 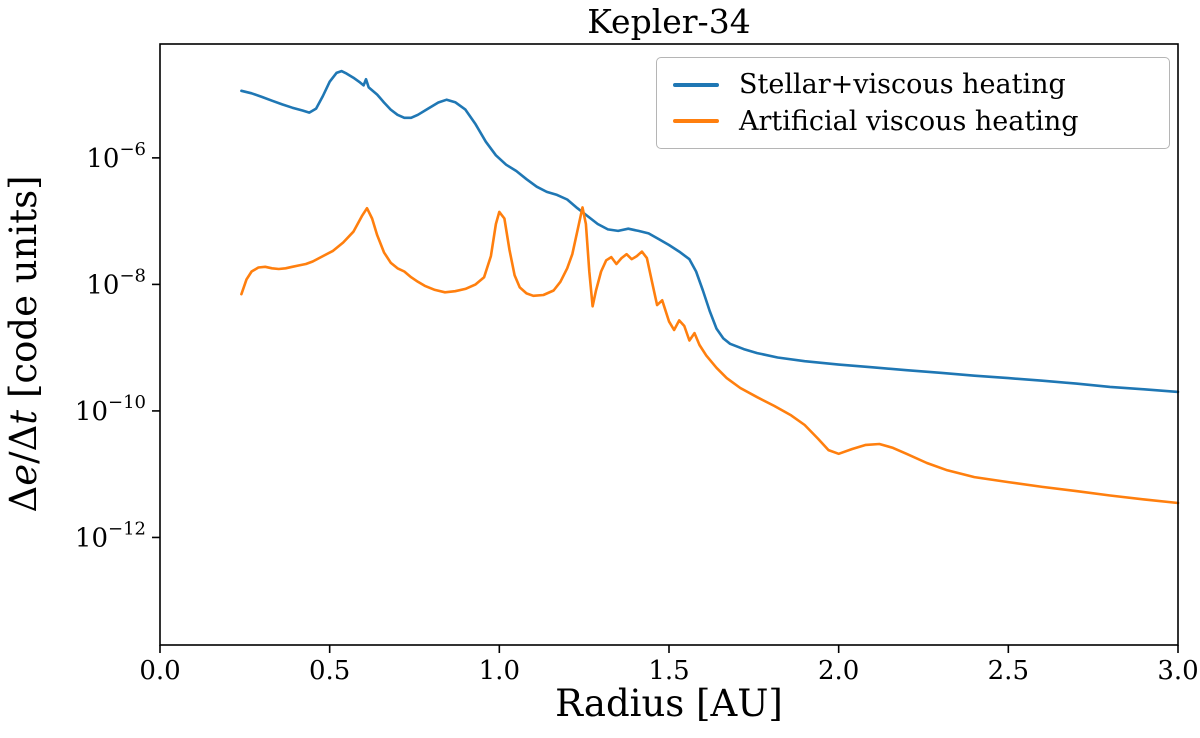 What do you see at coordinates (669, 703) in the screenshot?
I see `x-axis-label: Radius [AU]` at bounding box center [669, 703].